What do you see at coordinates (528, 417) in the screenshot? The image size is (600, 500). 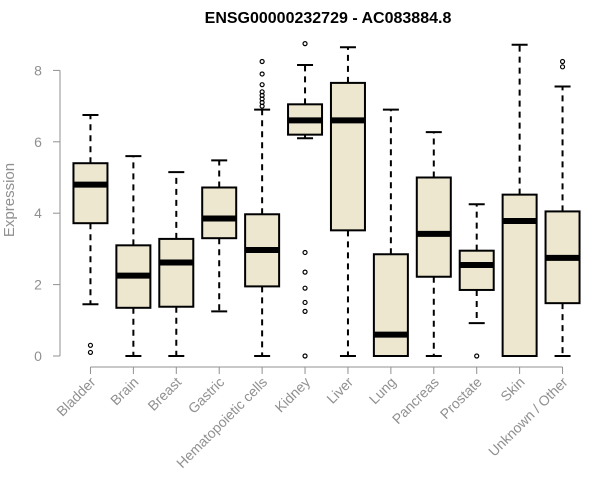 I see `x-tick-label: Unknown / Other` at bounding box center [528, 417].